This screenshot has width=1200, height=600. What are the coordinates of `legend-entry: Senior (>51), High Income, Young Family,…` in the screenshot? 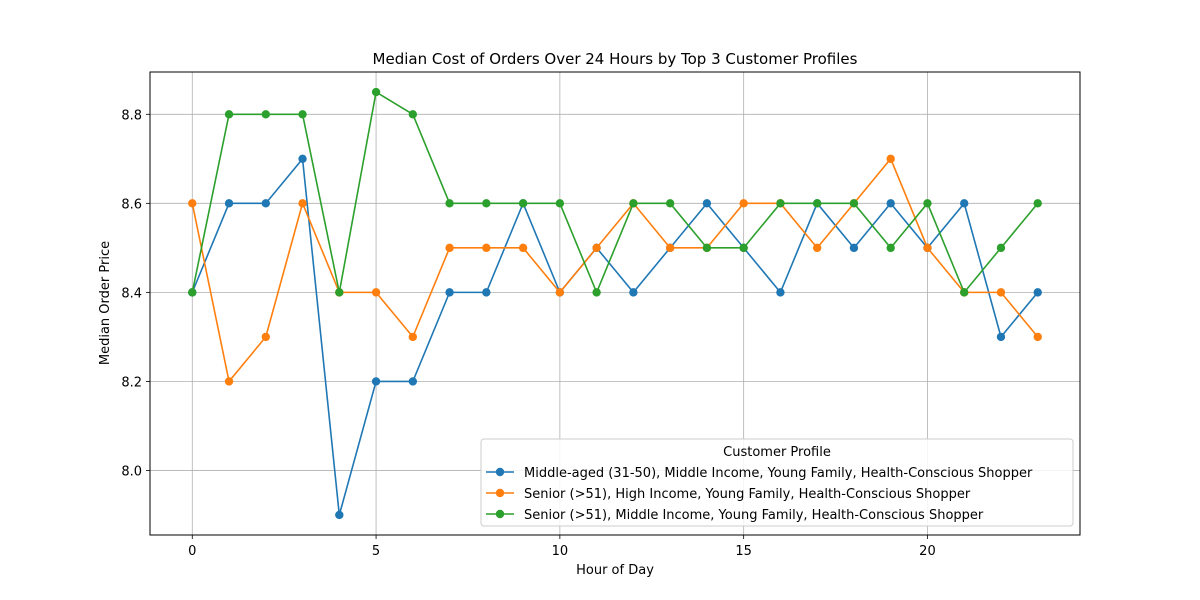 It's located at (747, 494).